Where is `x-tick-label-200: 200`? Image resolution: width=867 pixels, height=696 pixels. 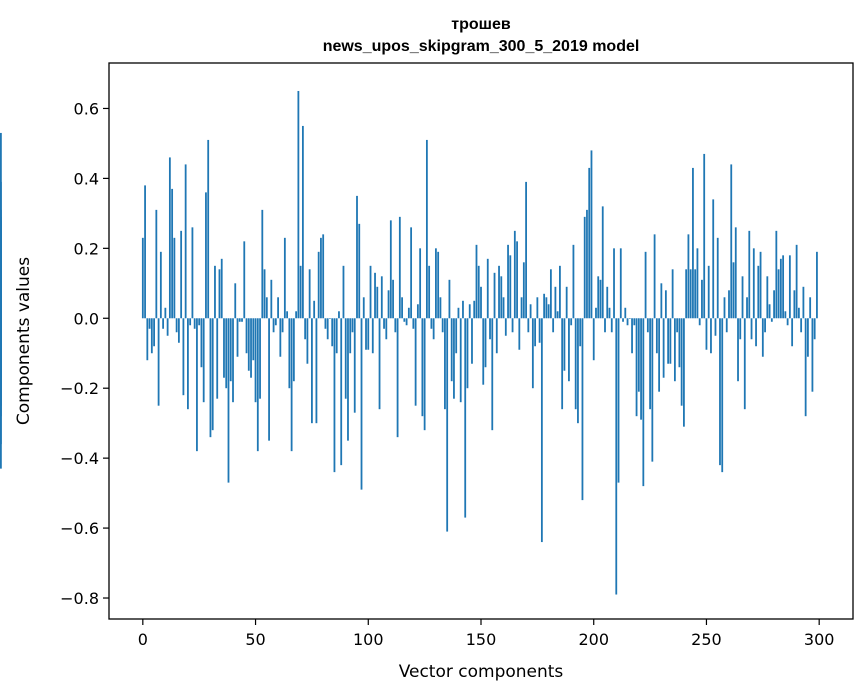
x-tick-label-200: 200 is located at coordinates (593, 639).